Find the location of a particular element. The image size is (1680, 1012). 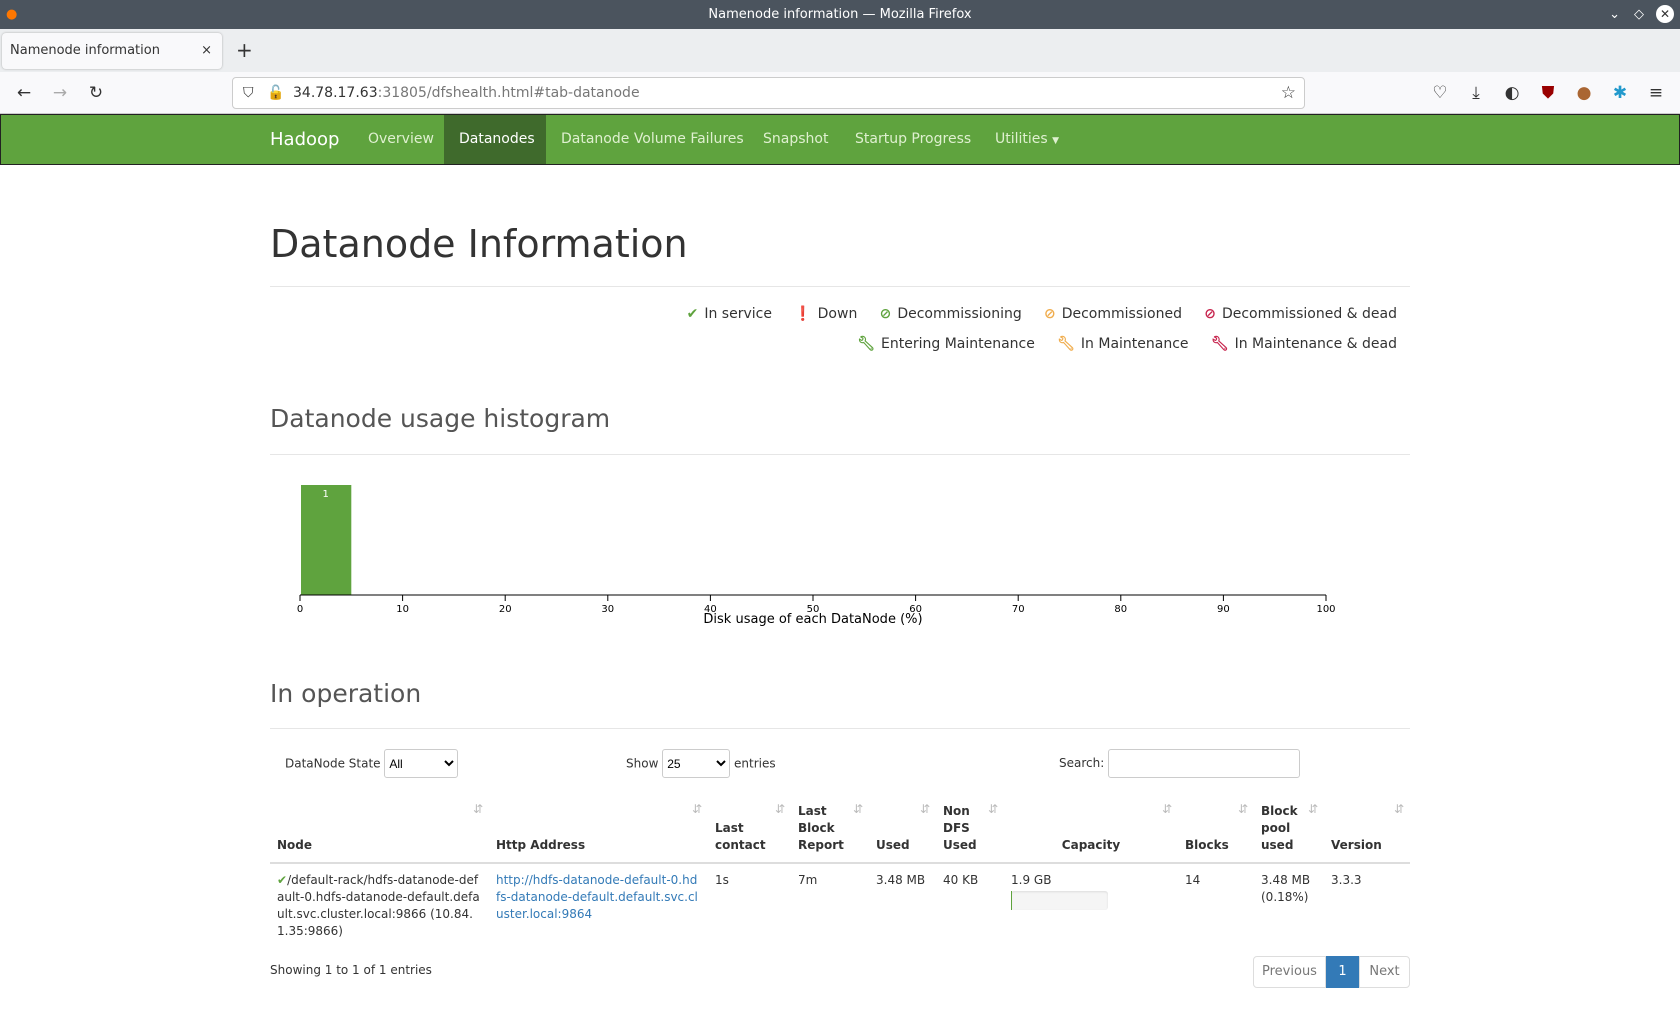

firefox-icon: ● is located at coordinates (12, 14).